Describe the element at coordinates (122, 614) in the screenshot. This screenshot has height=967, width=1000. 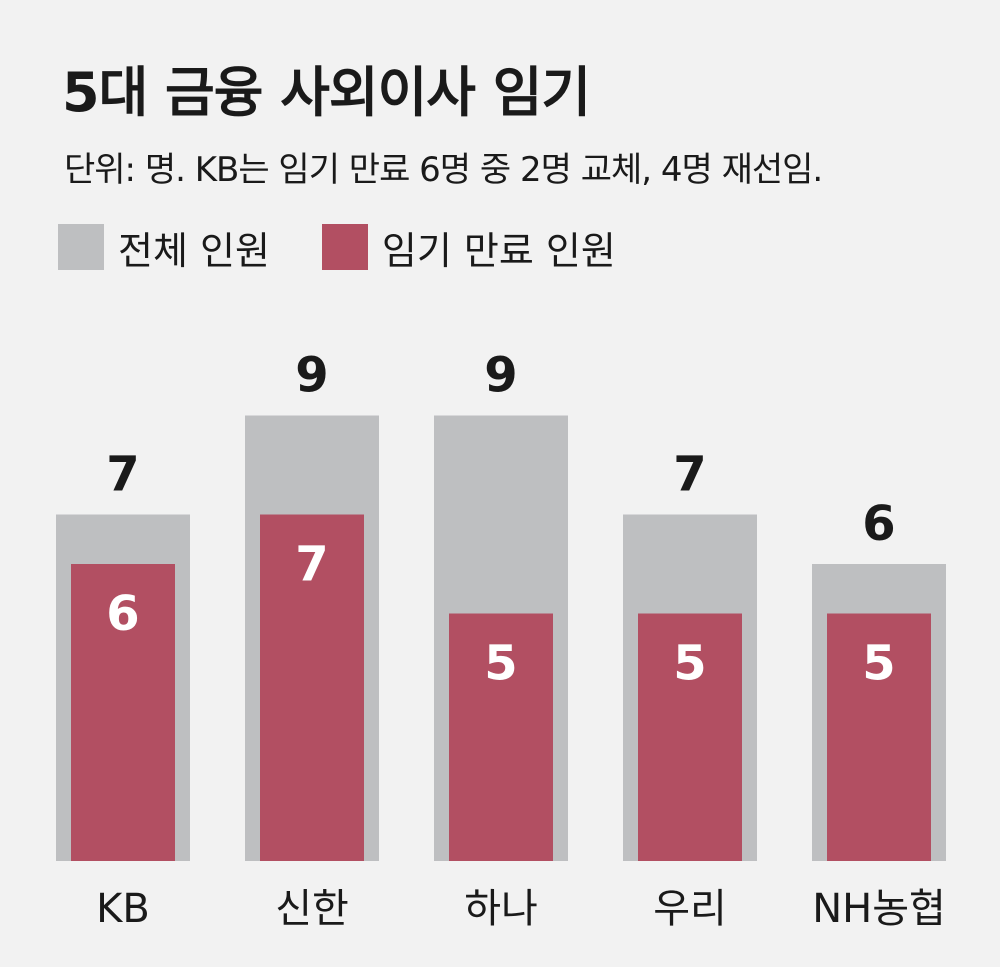
I see `expiring-value-label-0: 6` at that location.